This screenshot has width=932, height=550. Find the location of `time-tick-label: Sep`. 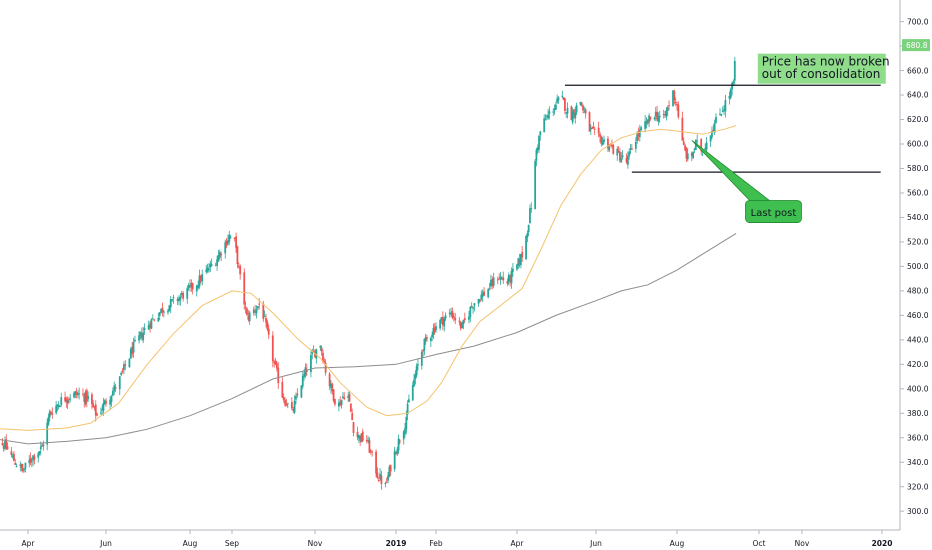

time-tick-label: Sep is located at coordinates (232, 543).